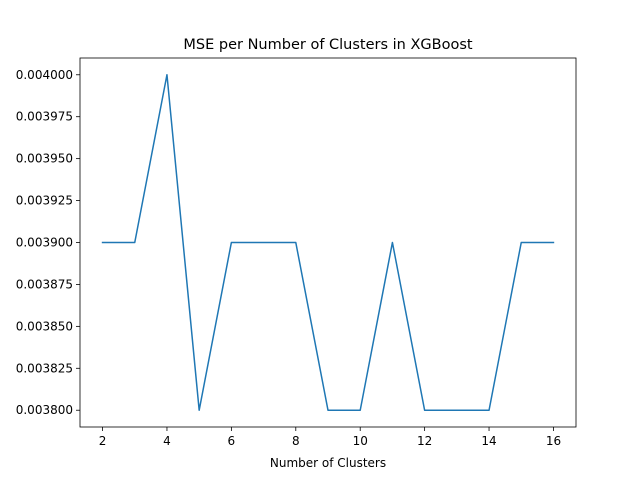  Describe the element at coordinates (167, 441) in the screenshot. I see `x-tick-label: 4` at that location.